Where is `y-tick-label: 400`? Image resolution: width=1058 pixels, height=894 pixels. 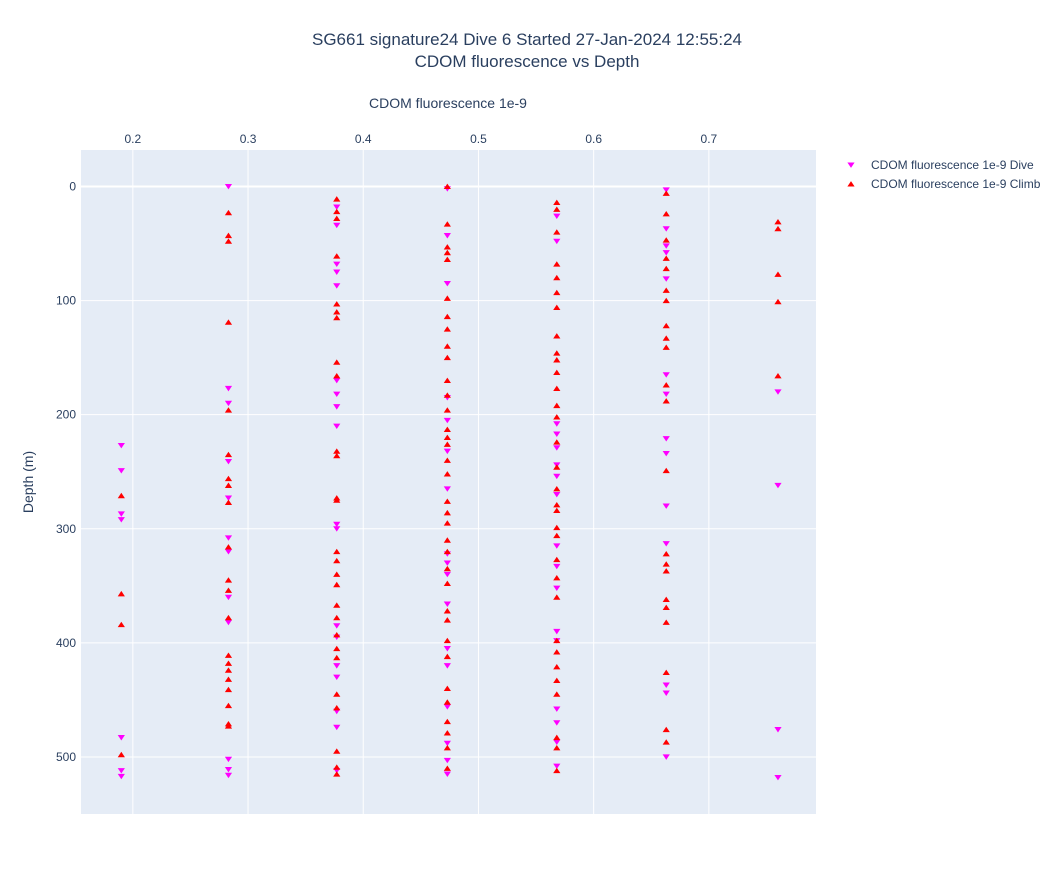
y-tick-label: 400 is located at coordinates (66, 643).